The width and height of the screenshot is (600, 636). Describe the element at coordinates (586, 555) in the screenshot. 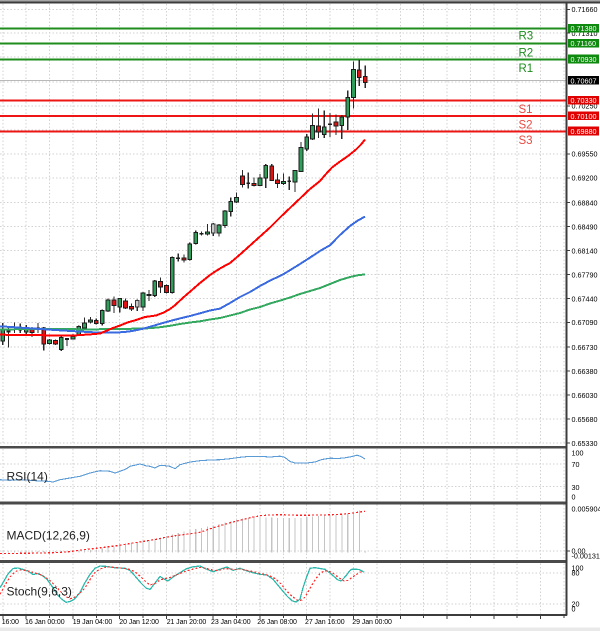

I see `svg-text: -0.001316` at that location.